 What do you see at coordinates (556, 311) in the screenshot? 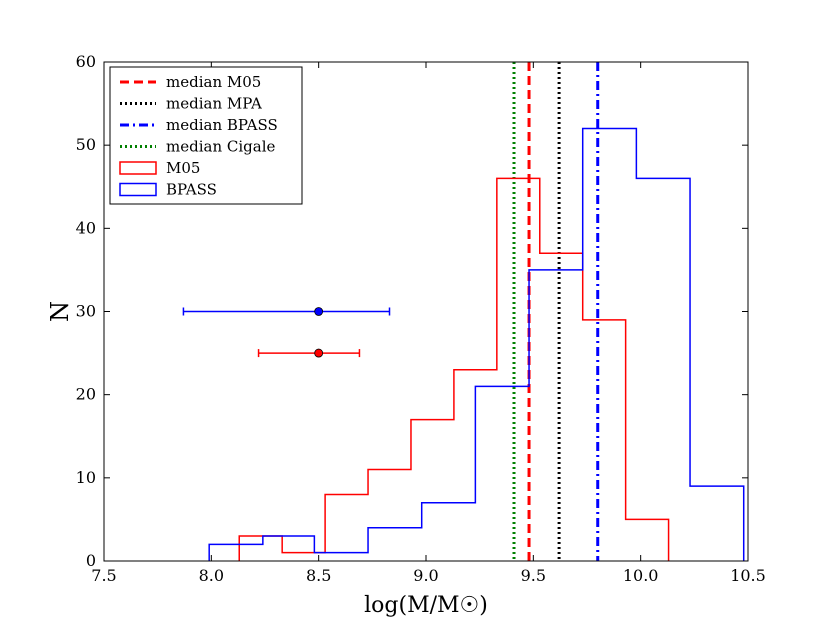
I see `median-lines` at bounding box center [556, 311].